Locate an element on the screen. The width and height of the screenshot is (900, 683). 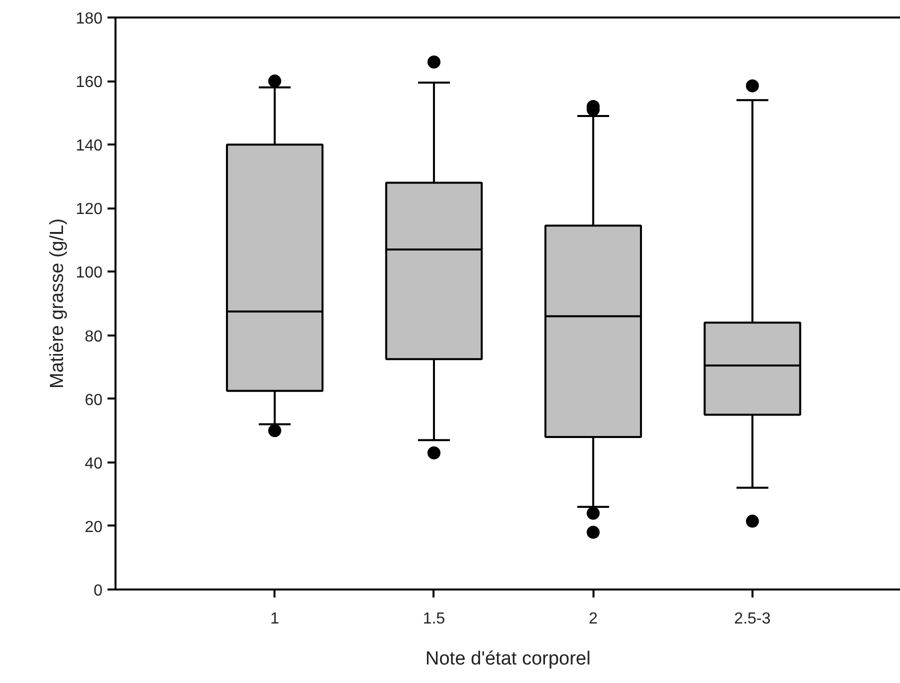
y-tick-label: 0 is located at coordinates (98, 591).